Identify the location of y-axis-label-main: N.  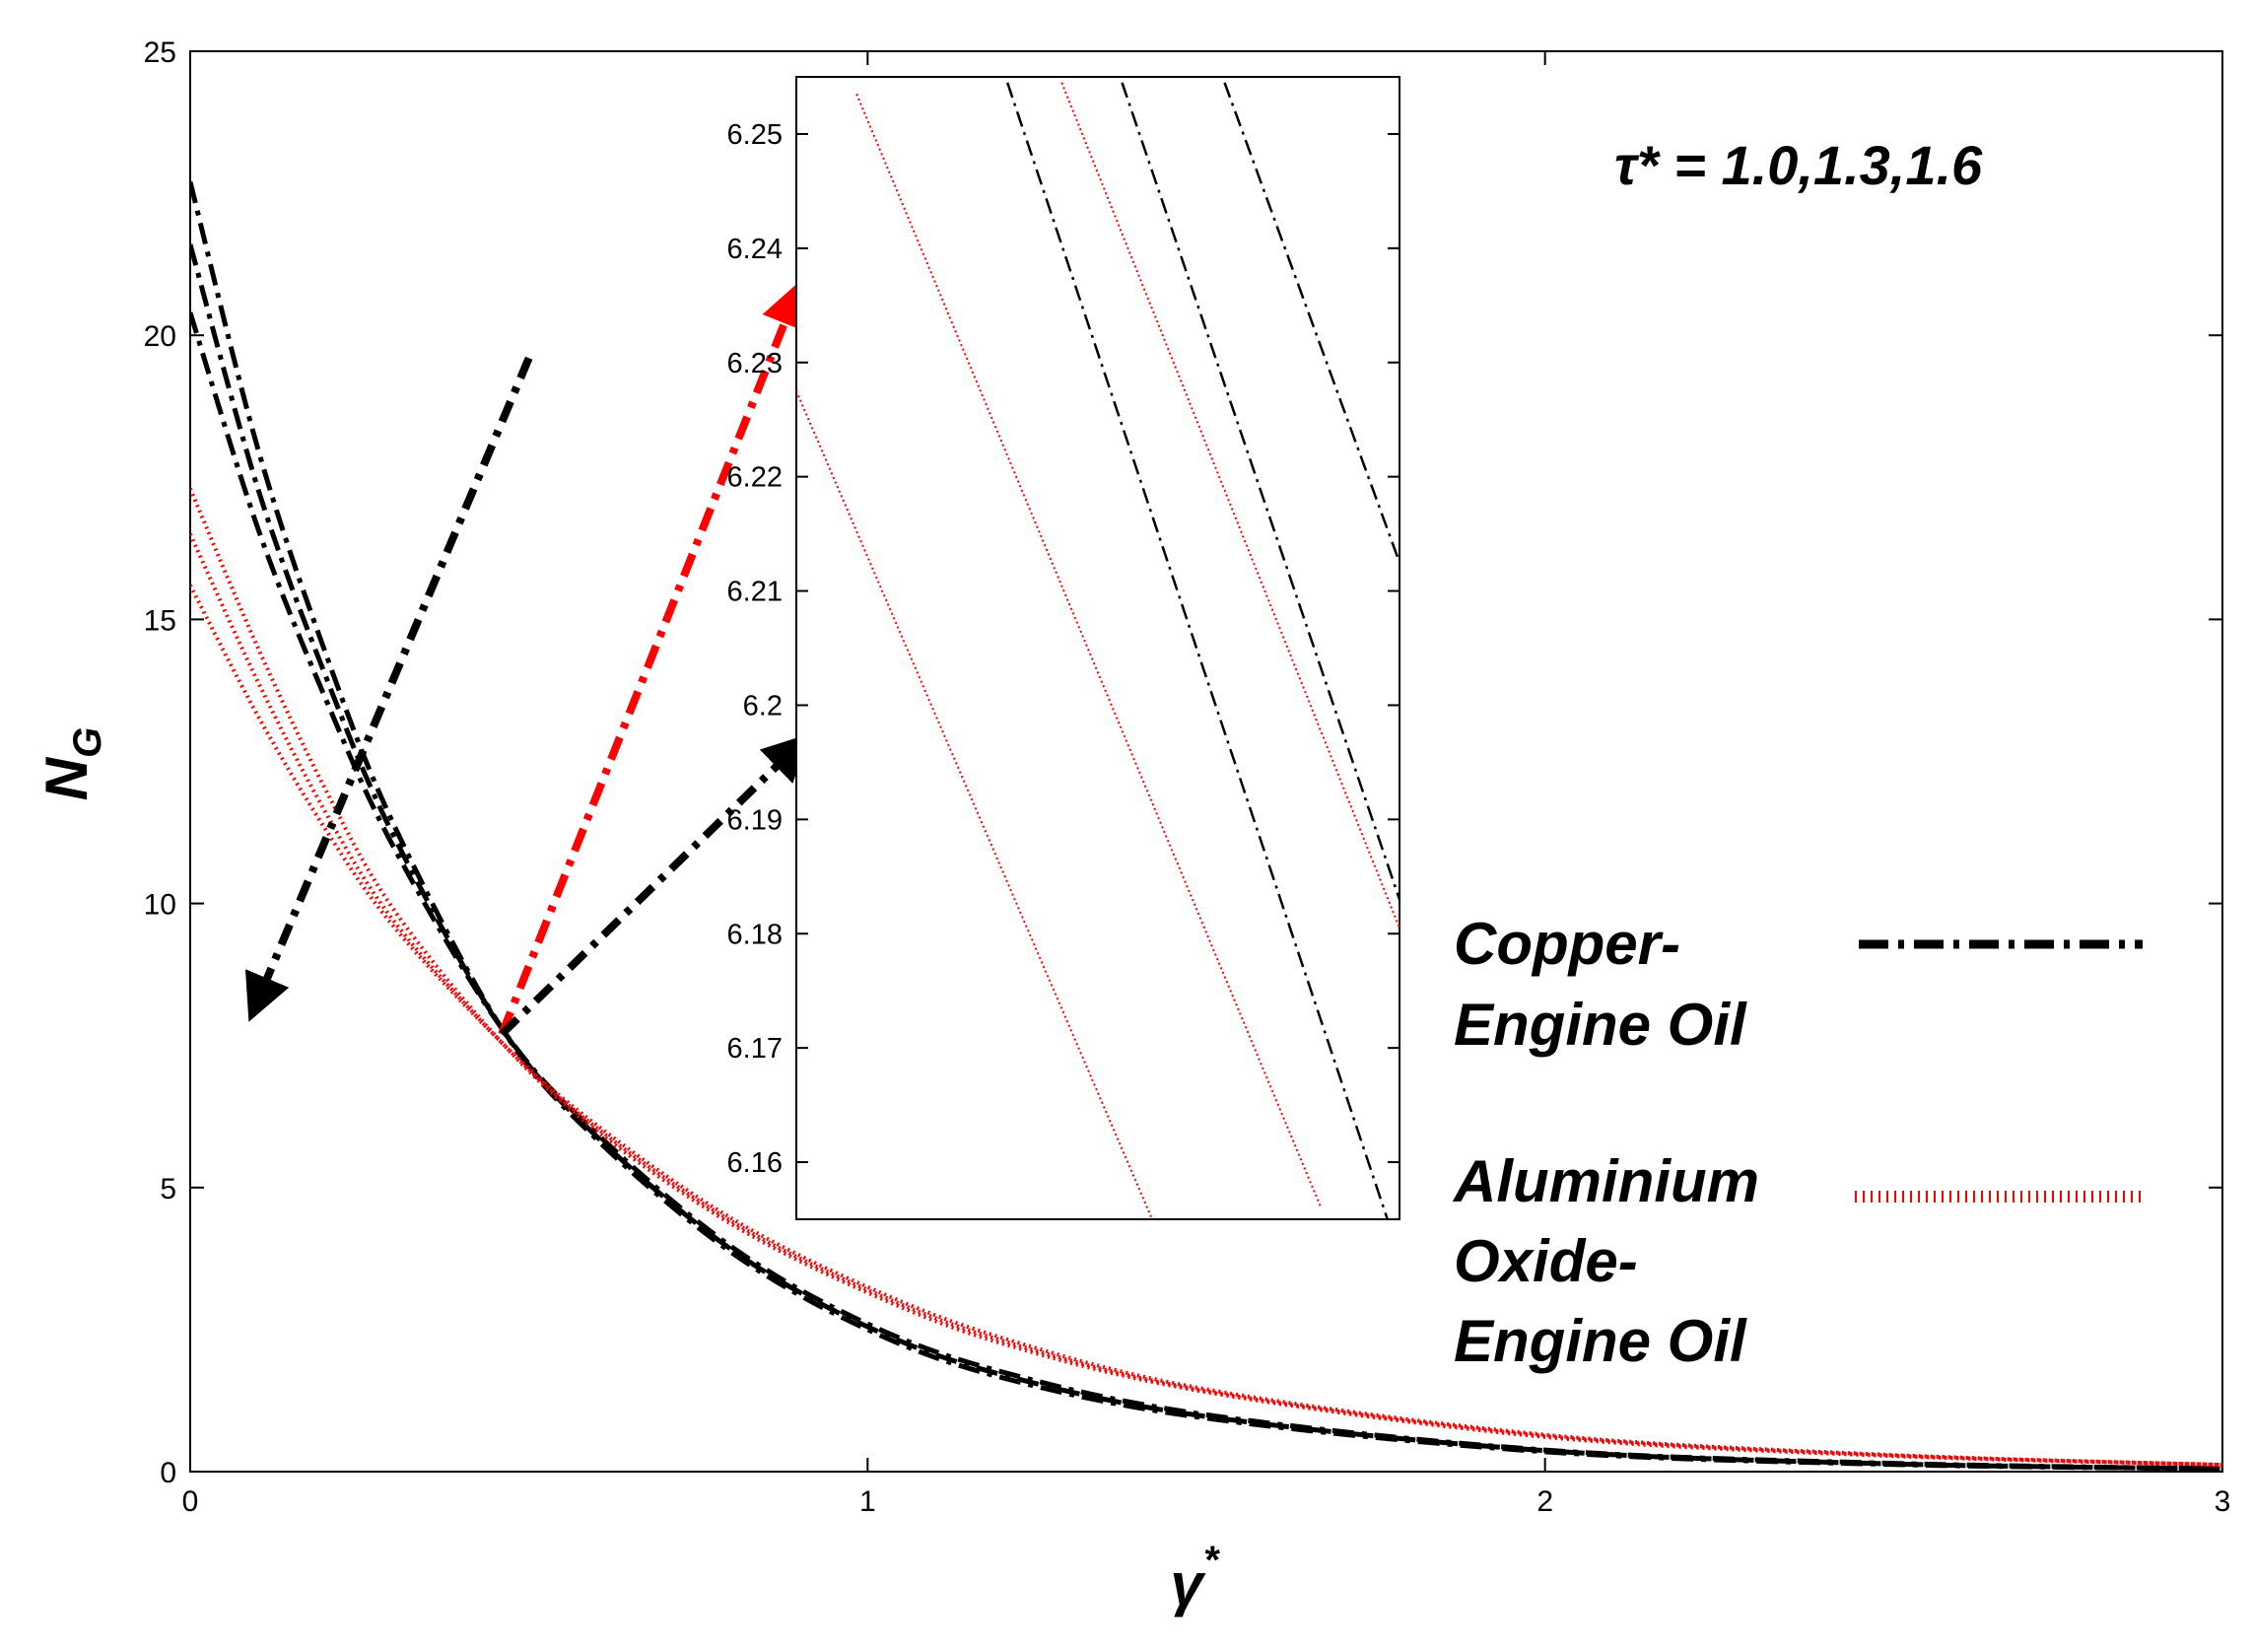
(67, 778).